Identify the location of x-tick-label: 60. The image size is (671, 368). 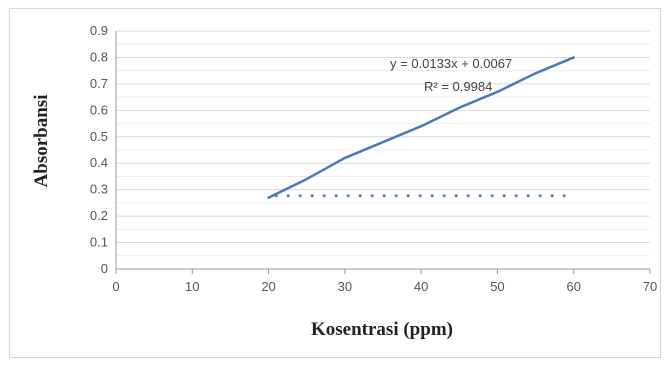
(573, 286).